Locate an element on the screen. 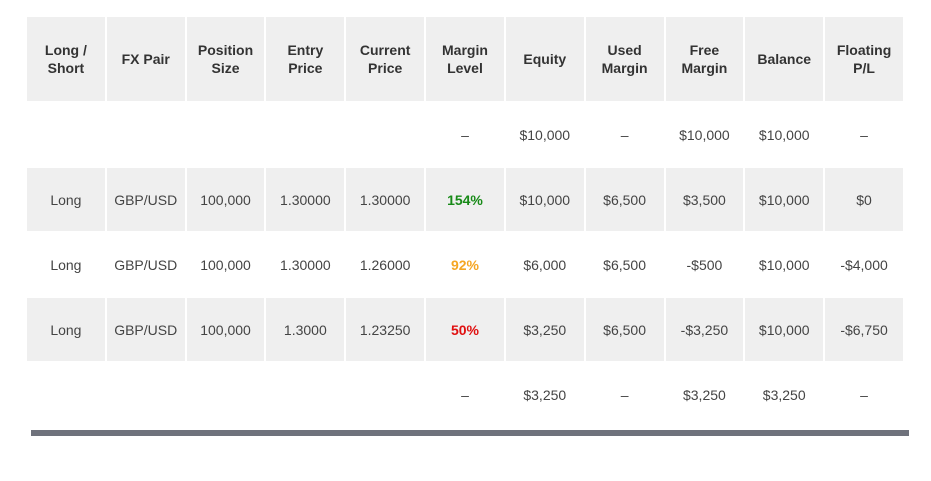 The image size is (931, 481). table-cell: $3,500 is located at coordinates (704, 199).